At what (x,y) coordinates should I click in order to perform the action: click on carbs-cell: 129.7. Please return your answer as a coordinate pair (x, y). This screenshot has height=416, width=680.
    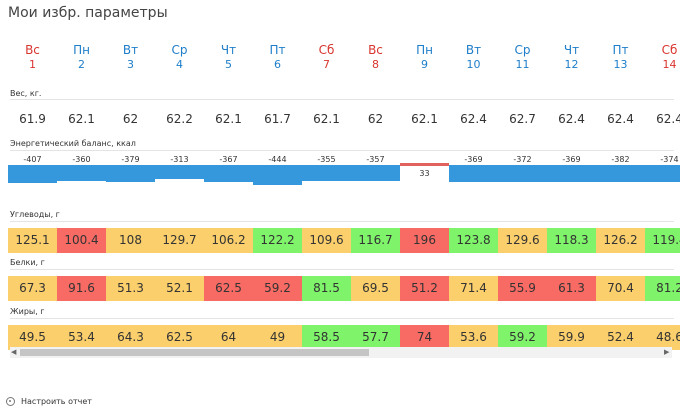
    Looking at the image, I should click on (179, 240).